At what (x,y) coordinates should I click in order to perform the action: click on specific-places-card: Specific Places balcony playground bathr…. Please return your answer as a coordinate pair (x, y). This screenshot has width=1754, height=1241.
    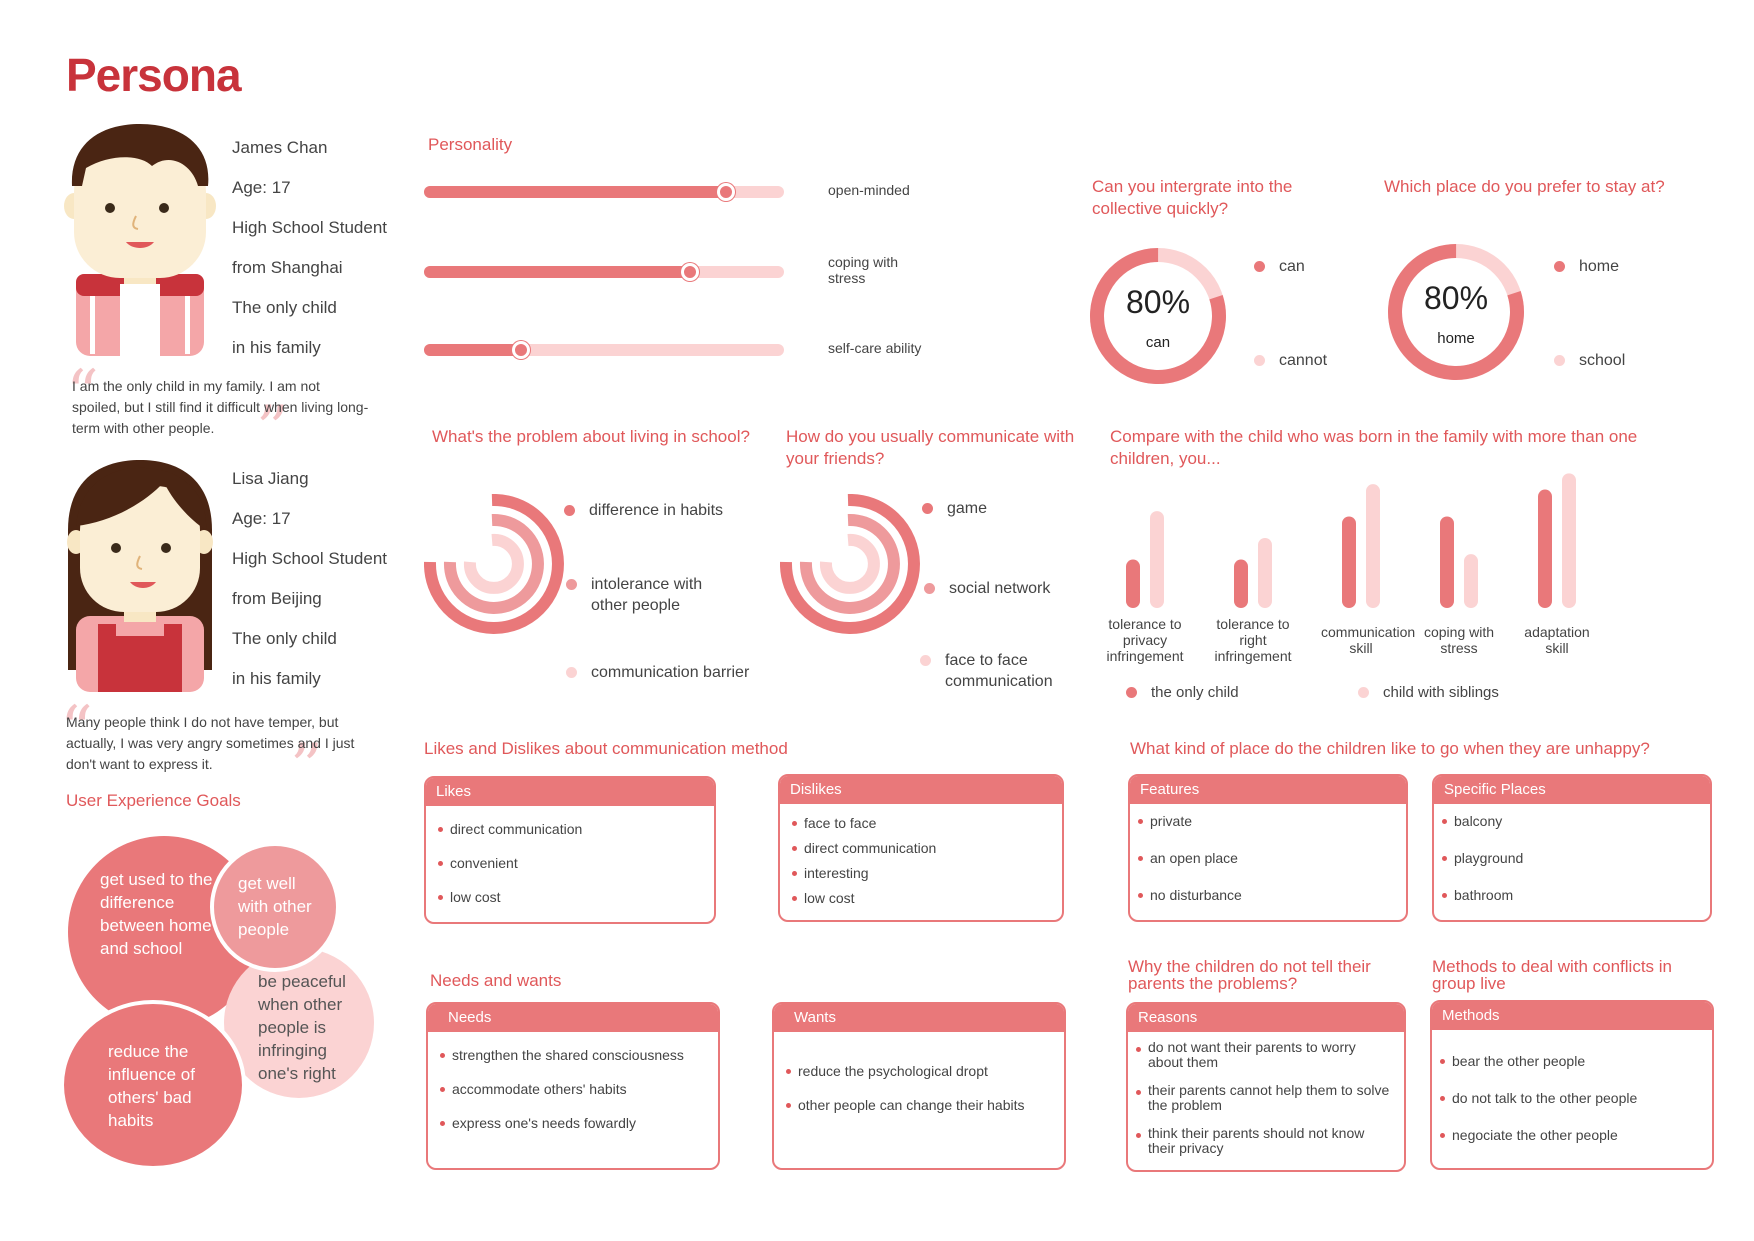
    Looking at the image, I should click on (1572, 848).